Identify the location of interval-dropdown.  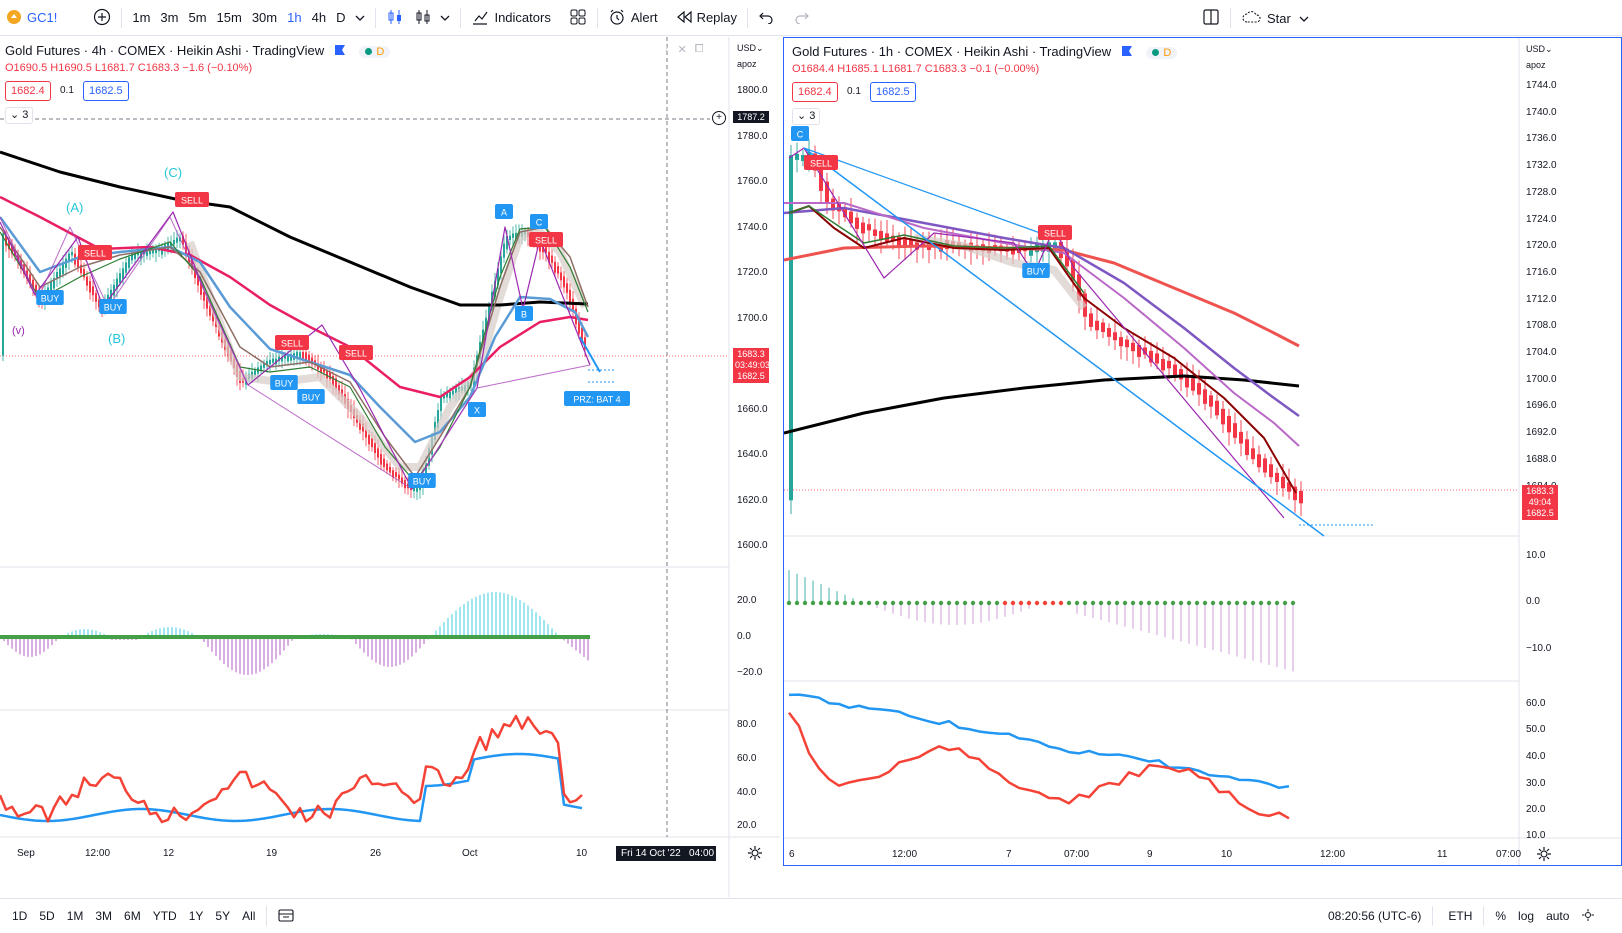
(360, 18).